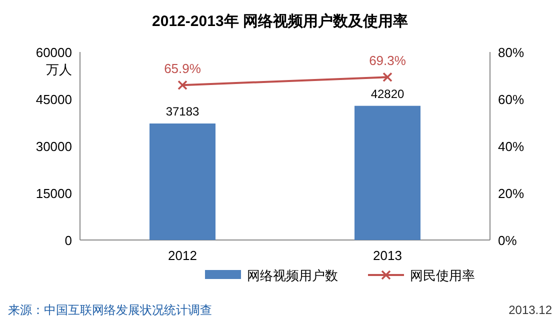 Image resolution: width=560 pixels, height=323 pixels. I want to click on y-tick-label: 45000, so click(54, 99).